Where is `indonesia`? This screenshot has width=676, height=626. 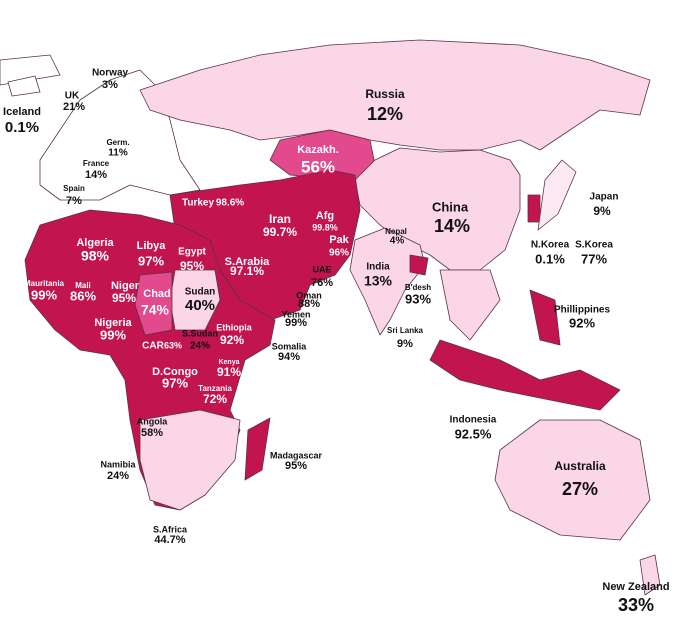 indonesia is located at coordinates (525, 375).